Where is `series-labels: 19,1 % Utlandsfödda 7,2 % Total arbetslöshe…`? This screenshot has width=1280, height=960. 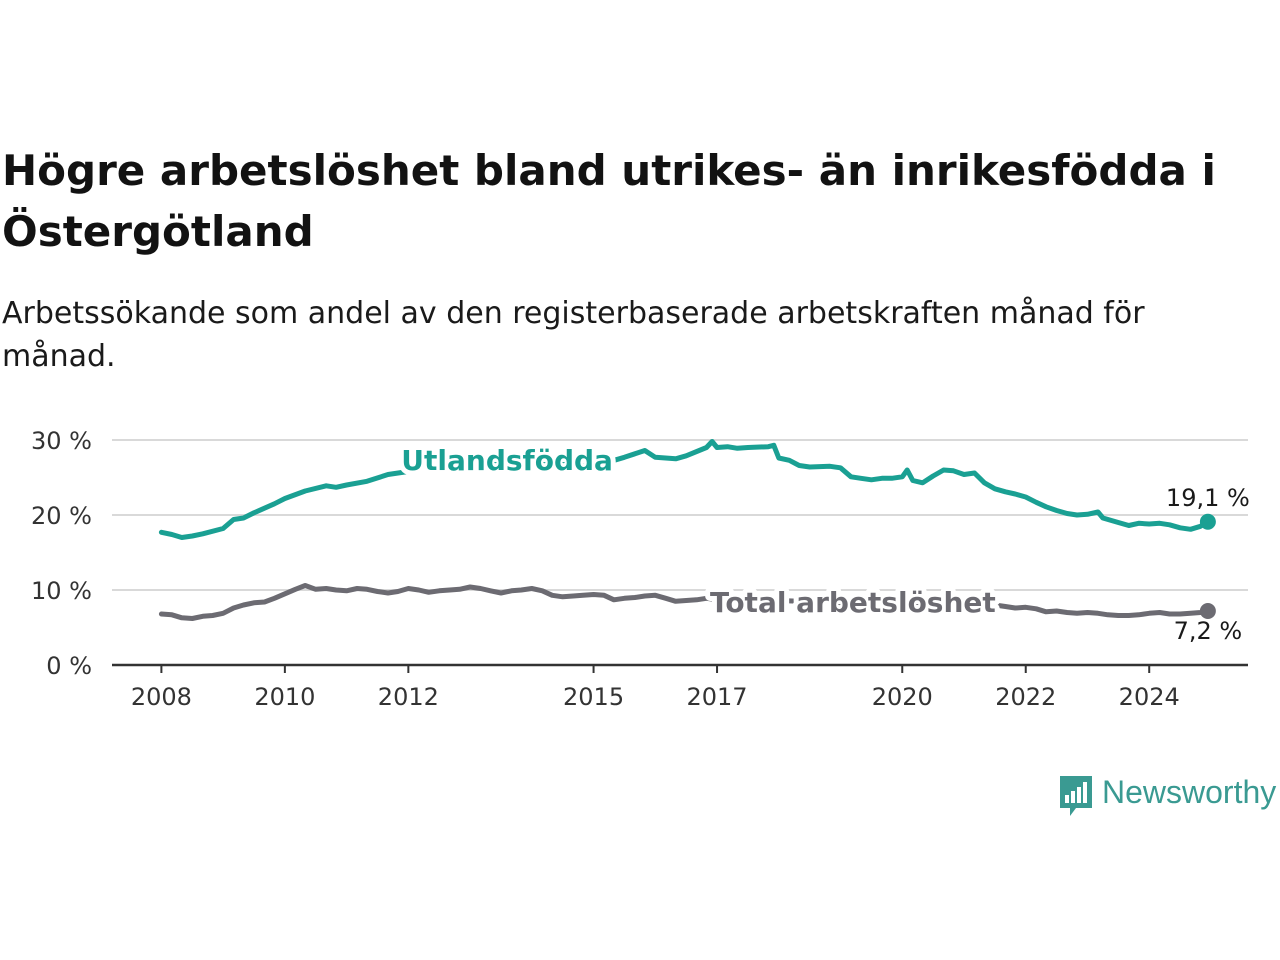 series-labels: 19,1 % Utlandsfödda 7,2 % Total arbetslöshe… is located at coordinates (823, 542).